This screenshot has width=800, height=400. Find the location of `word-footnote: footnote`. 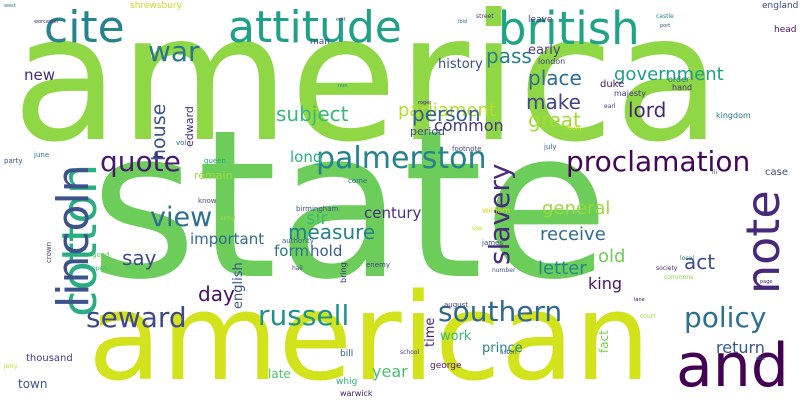

word-footnote: footnote is located at coordinates (467, 149).